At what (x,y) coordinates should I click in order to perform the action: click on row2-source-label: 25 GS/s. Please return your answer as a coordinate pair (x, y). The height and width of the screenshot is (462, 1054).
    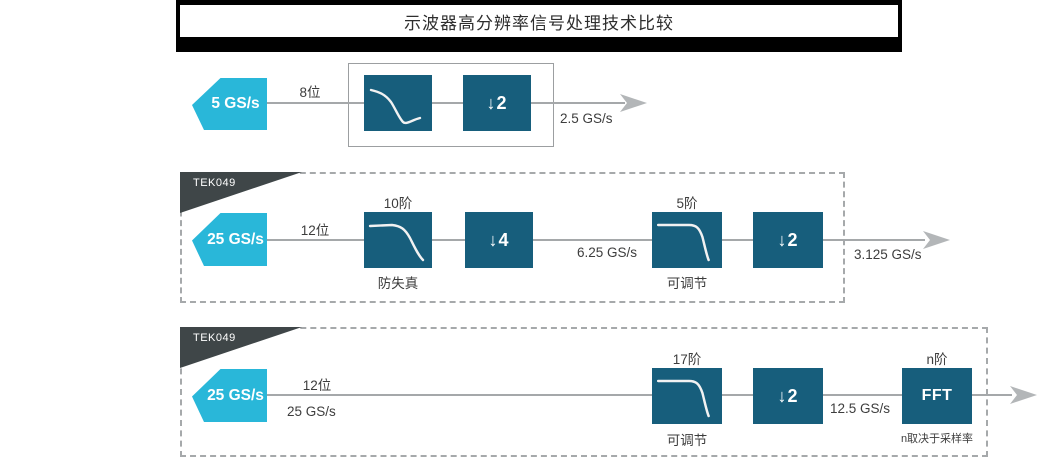
    Looking at the image, I should click on (235, 239).